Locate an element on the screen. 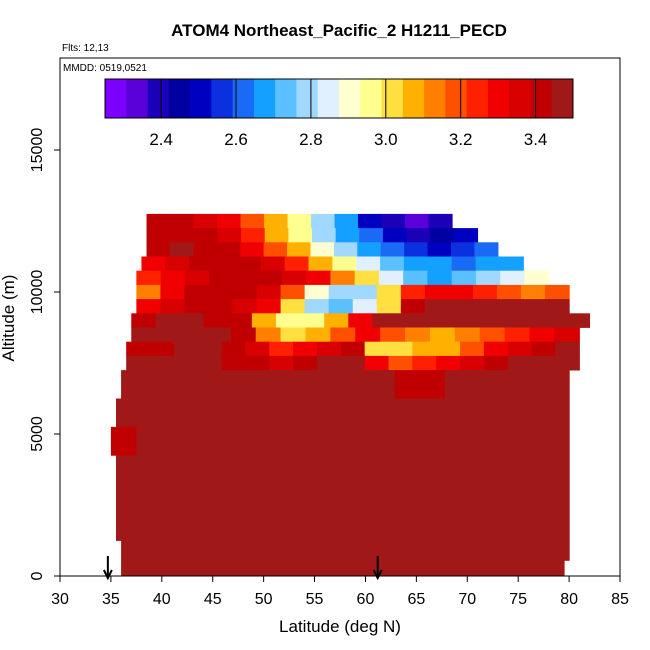 Image resolution: width=650 pixels, height=650 pixels. x-tick-label: 60 is located at coordinates (366, 599).